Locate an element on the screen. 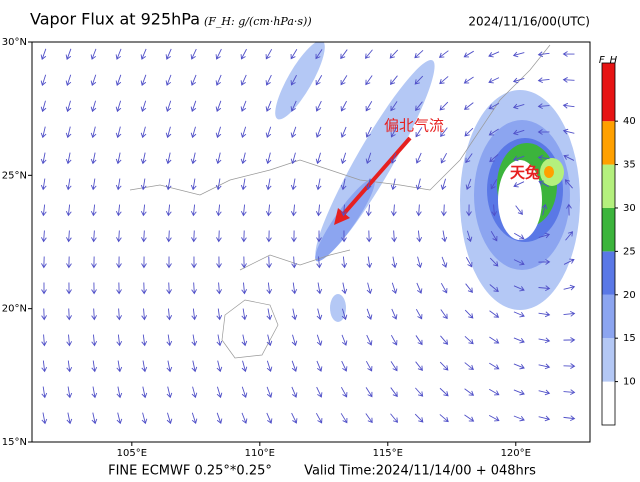 The width and height of the screenshot is (640, 482). lat-label: 30°N is located at coordinates (14, 42).